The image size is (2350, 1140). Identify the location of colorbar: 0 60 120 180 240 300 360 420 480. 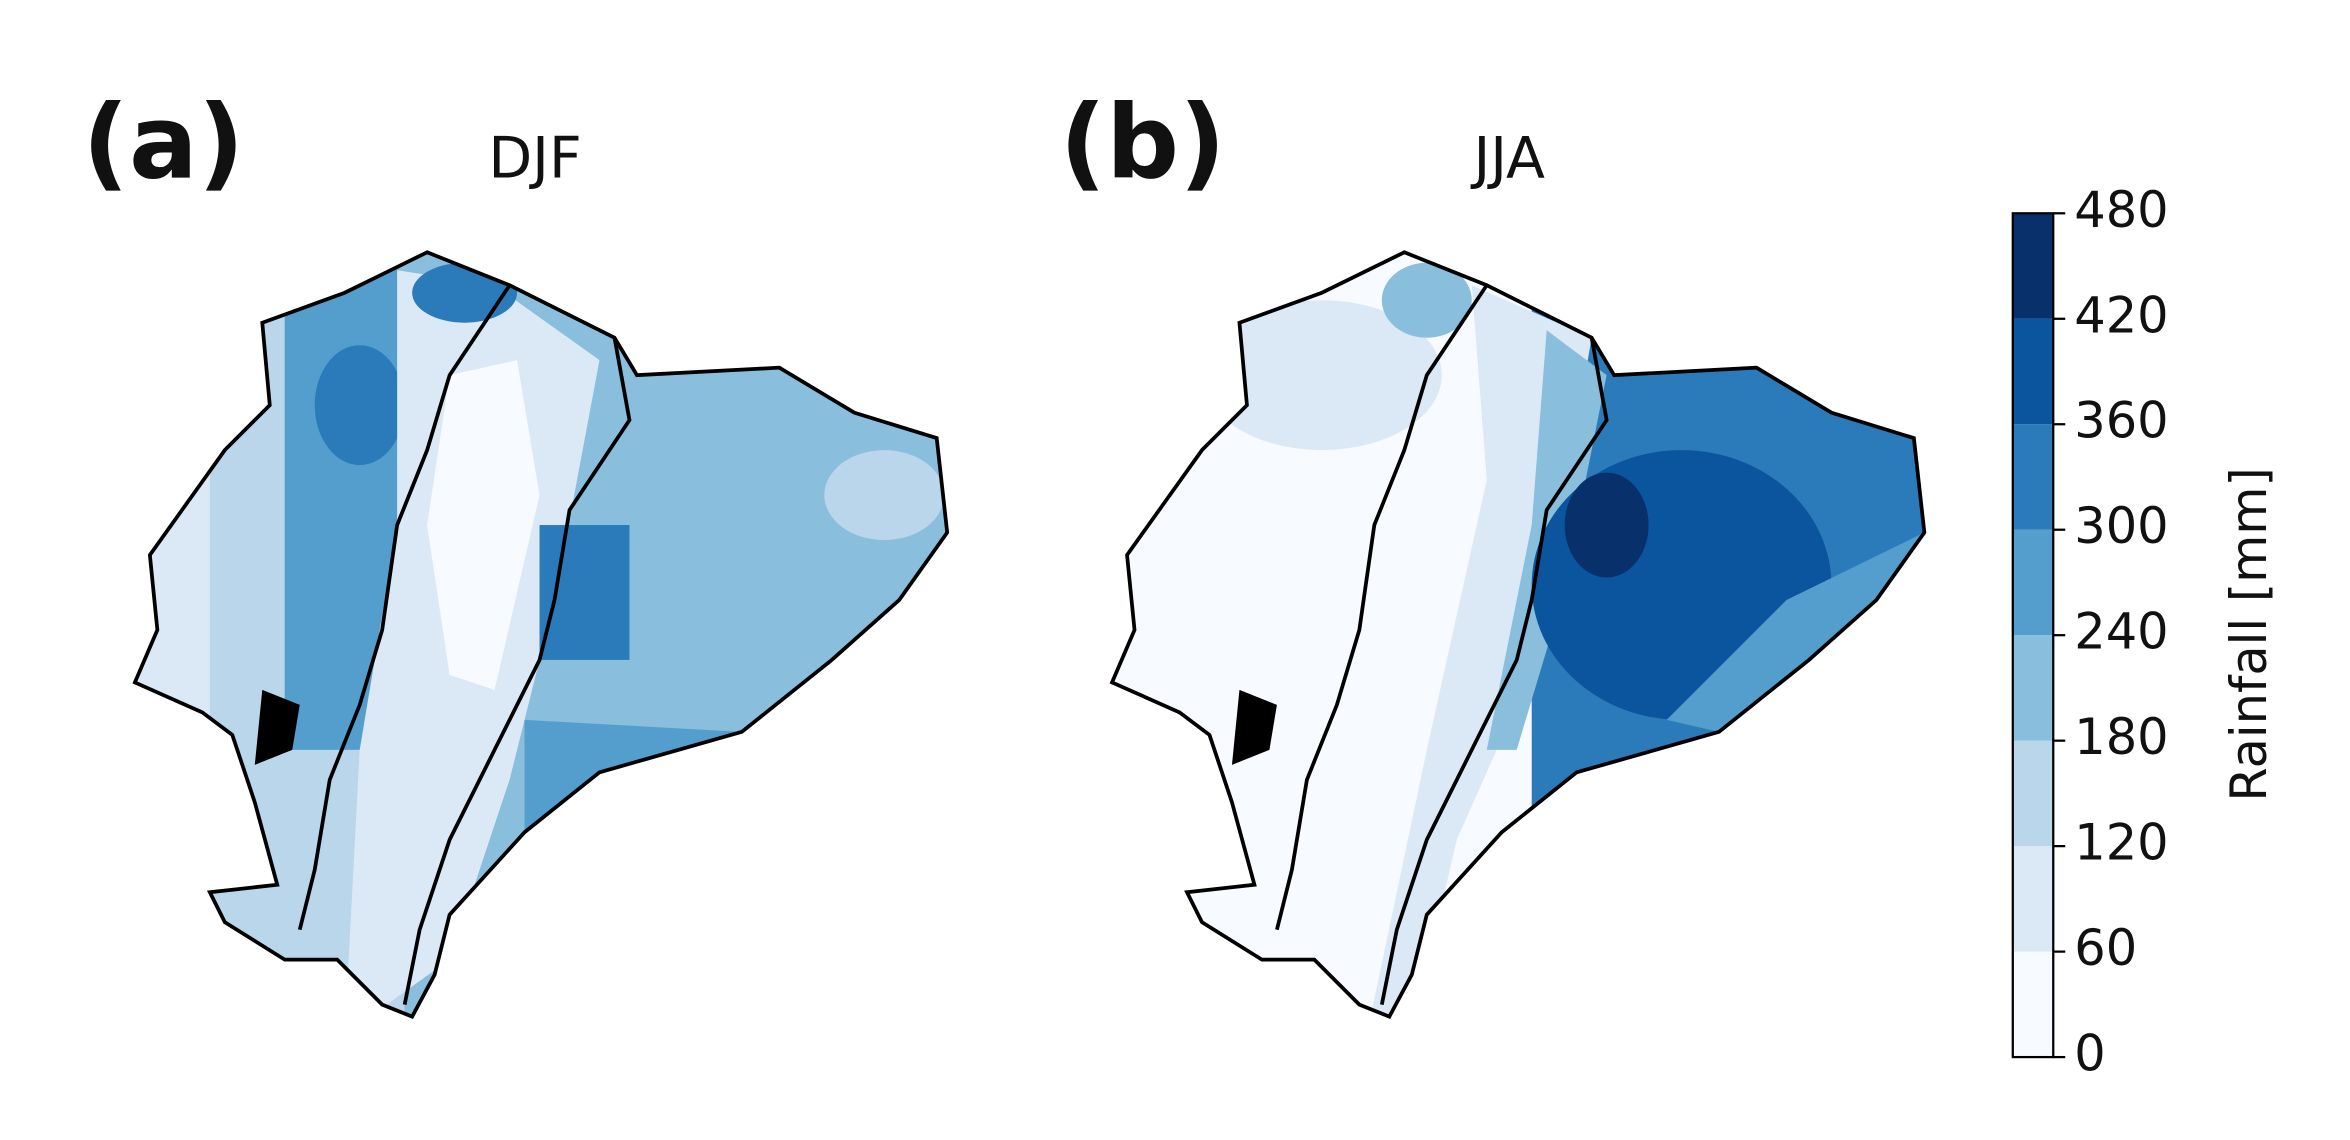
(2090, 632).